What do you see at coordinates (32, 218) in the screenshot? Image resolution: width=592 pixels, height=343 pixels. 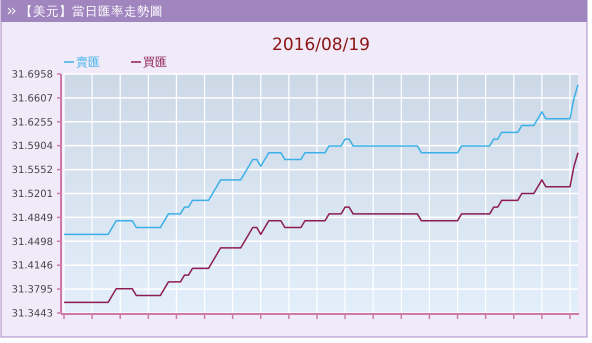 I see `y-tick-label: 31.4849` at bounding box center [32, 218].